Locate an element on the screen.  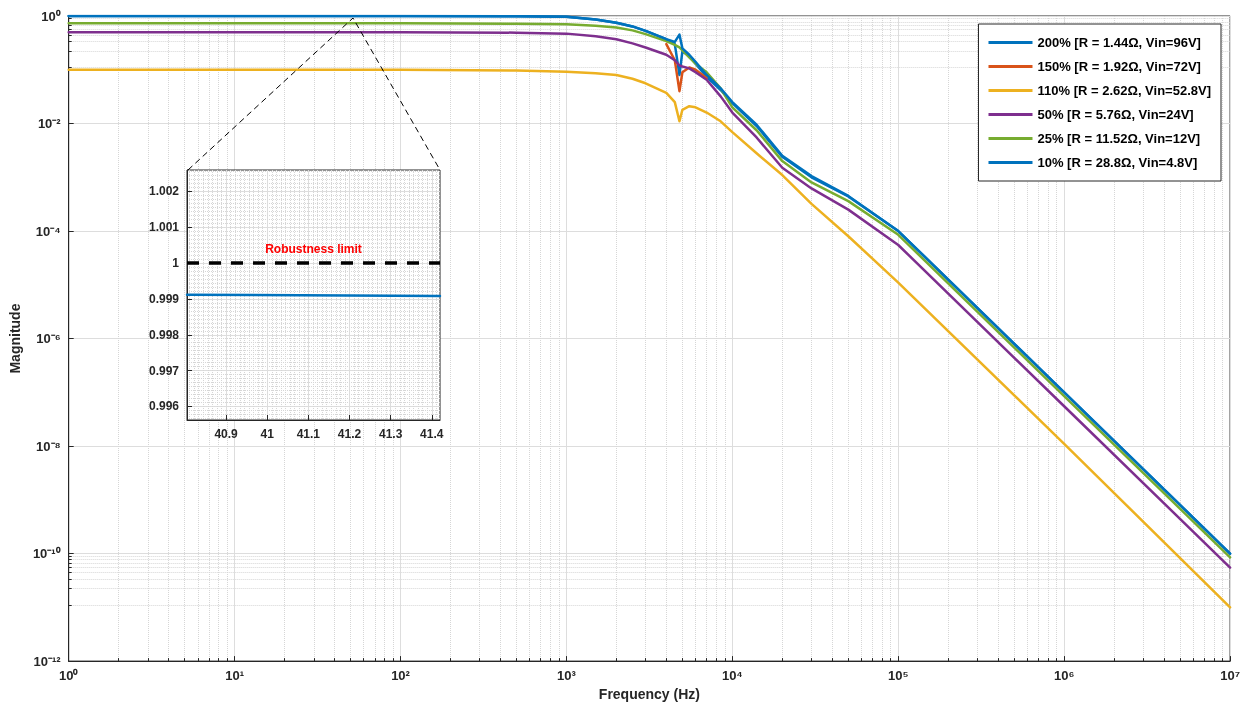
legend-label: 200% [R = 1.44Ω, Vin=96V] is located at coordinates (1119, 42).